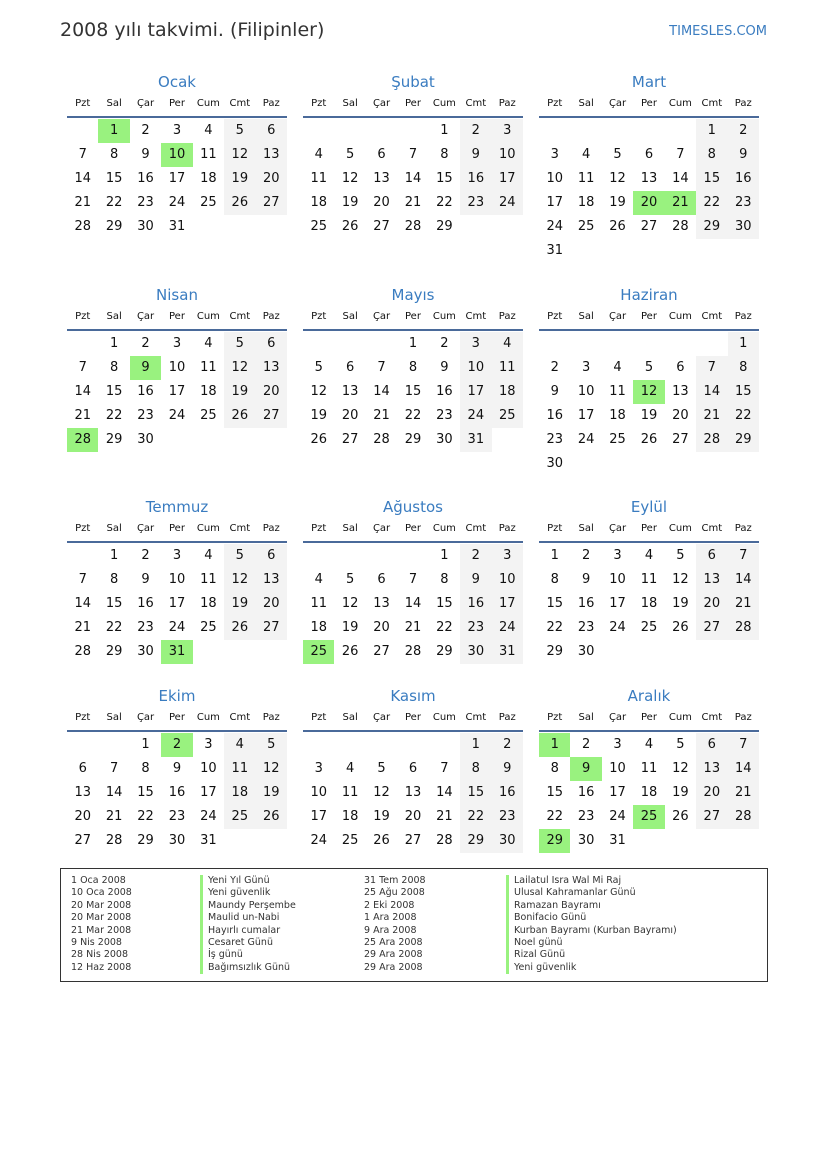 This screenshot has height=1169, width=827. What do you see at coordinates (114, 439) in the screenshot?
I see `day: 29` at bounding box center [114, 439].